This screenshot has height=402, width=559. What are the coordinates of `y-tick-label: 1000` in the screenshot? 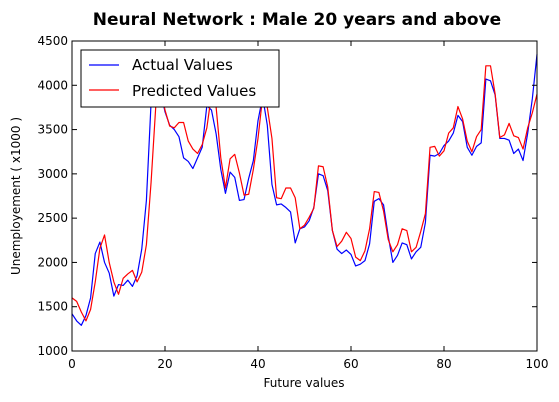 It's located at (52, 351).